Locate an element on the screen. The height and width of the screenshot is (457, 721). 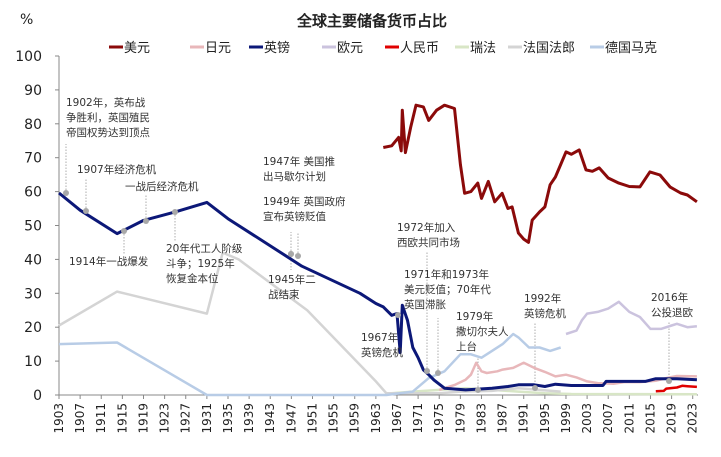
x-tick-label: 1987 is located at coordinates (503, 418).